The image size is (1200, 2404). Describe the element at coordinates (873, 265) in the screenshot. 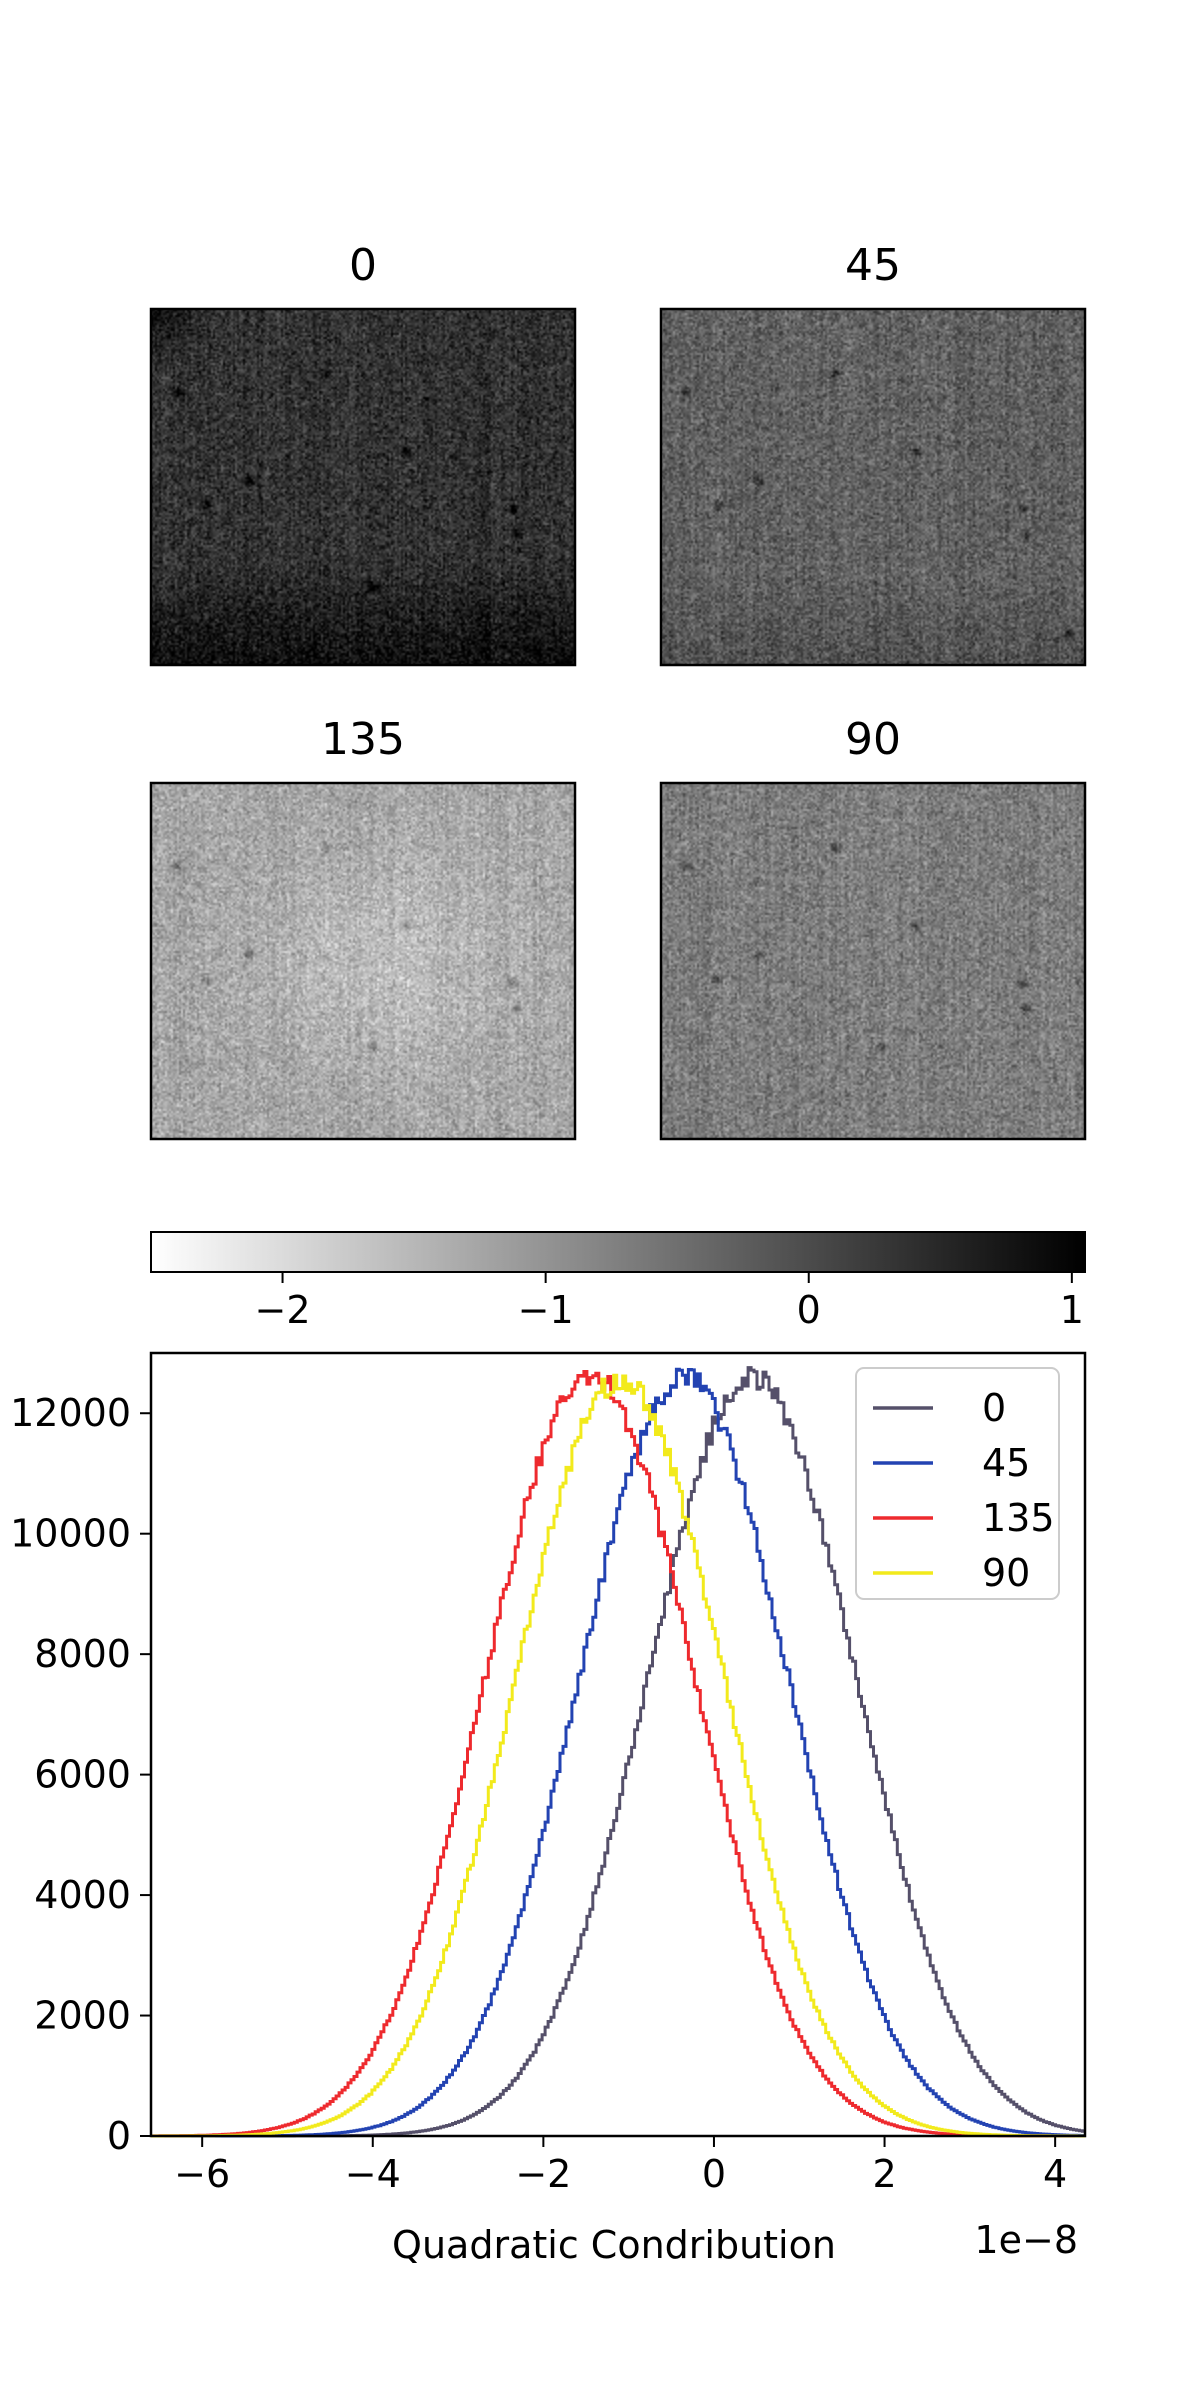

I see `panel-title-45: 45` at that location.